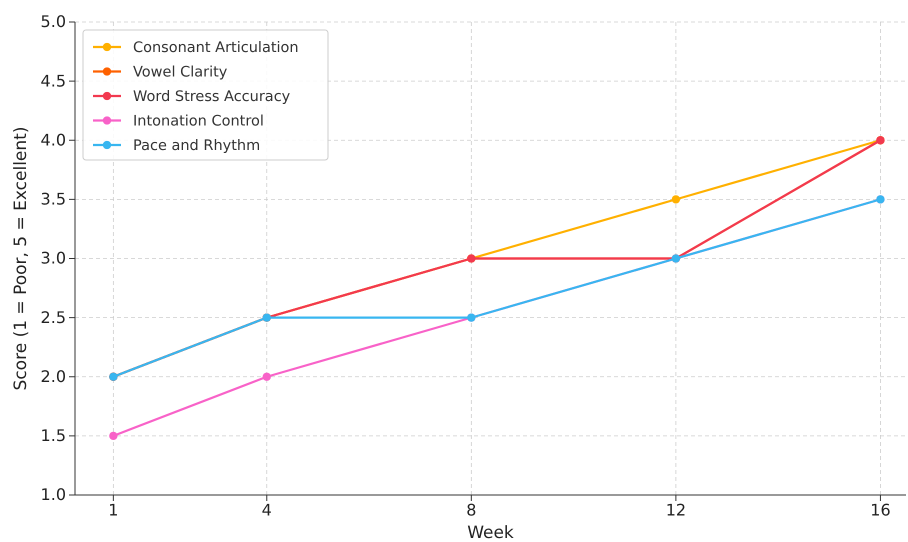 This screenshot has height=542, width=908. What do you see at coordinates (53, 198) in the screenshot?
I see `y-tick-label: 3.5` at bounding box center [53, 198].